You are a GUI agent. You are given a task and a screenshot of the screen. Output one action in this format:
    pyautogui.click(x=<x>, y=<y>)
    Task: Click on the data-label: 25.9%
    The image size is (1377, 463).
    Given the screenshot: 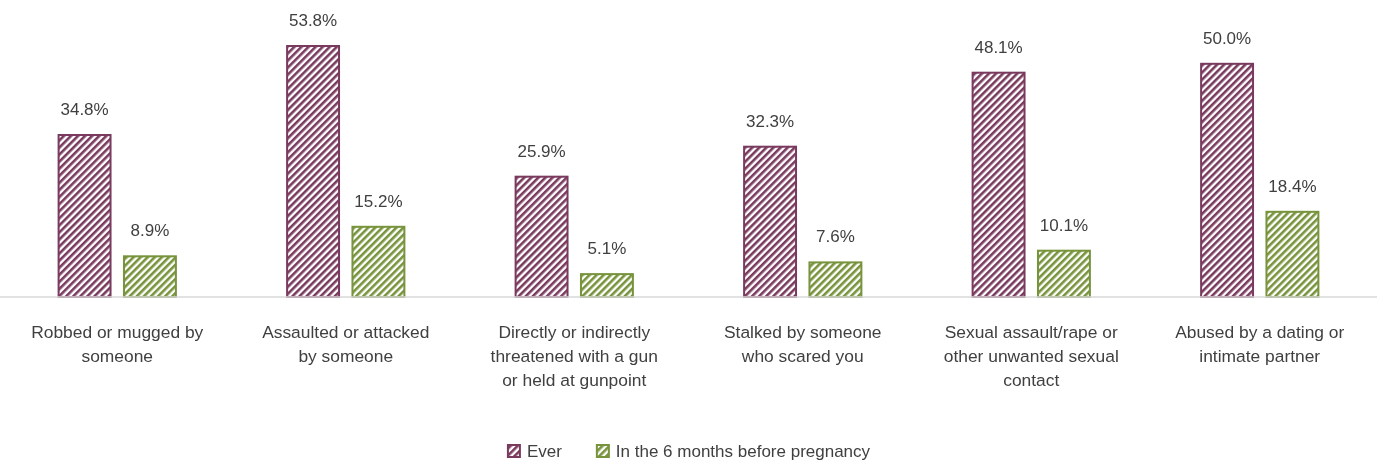 What is the action you would take?
    pyautogui.click(x=541, y=151)
    